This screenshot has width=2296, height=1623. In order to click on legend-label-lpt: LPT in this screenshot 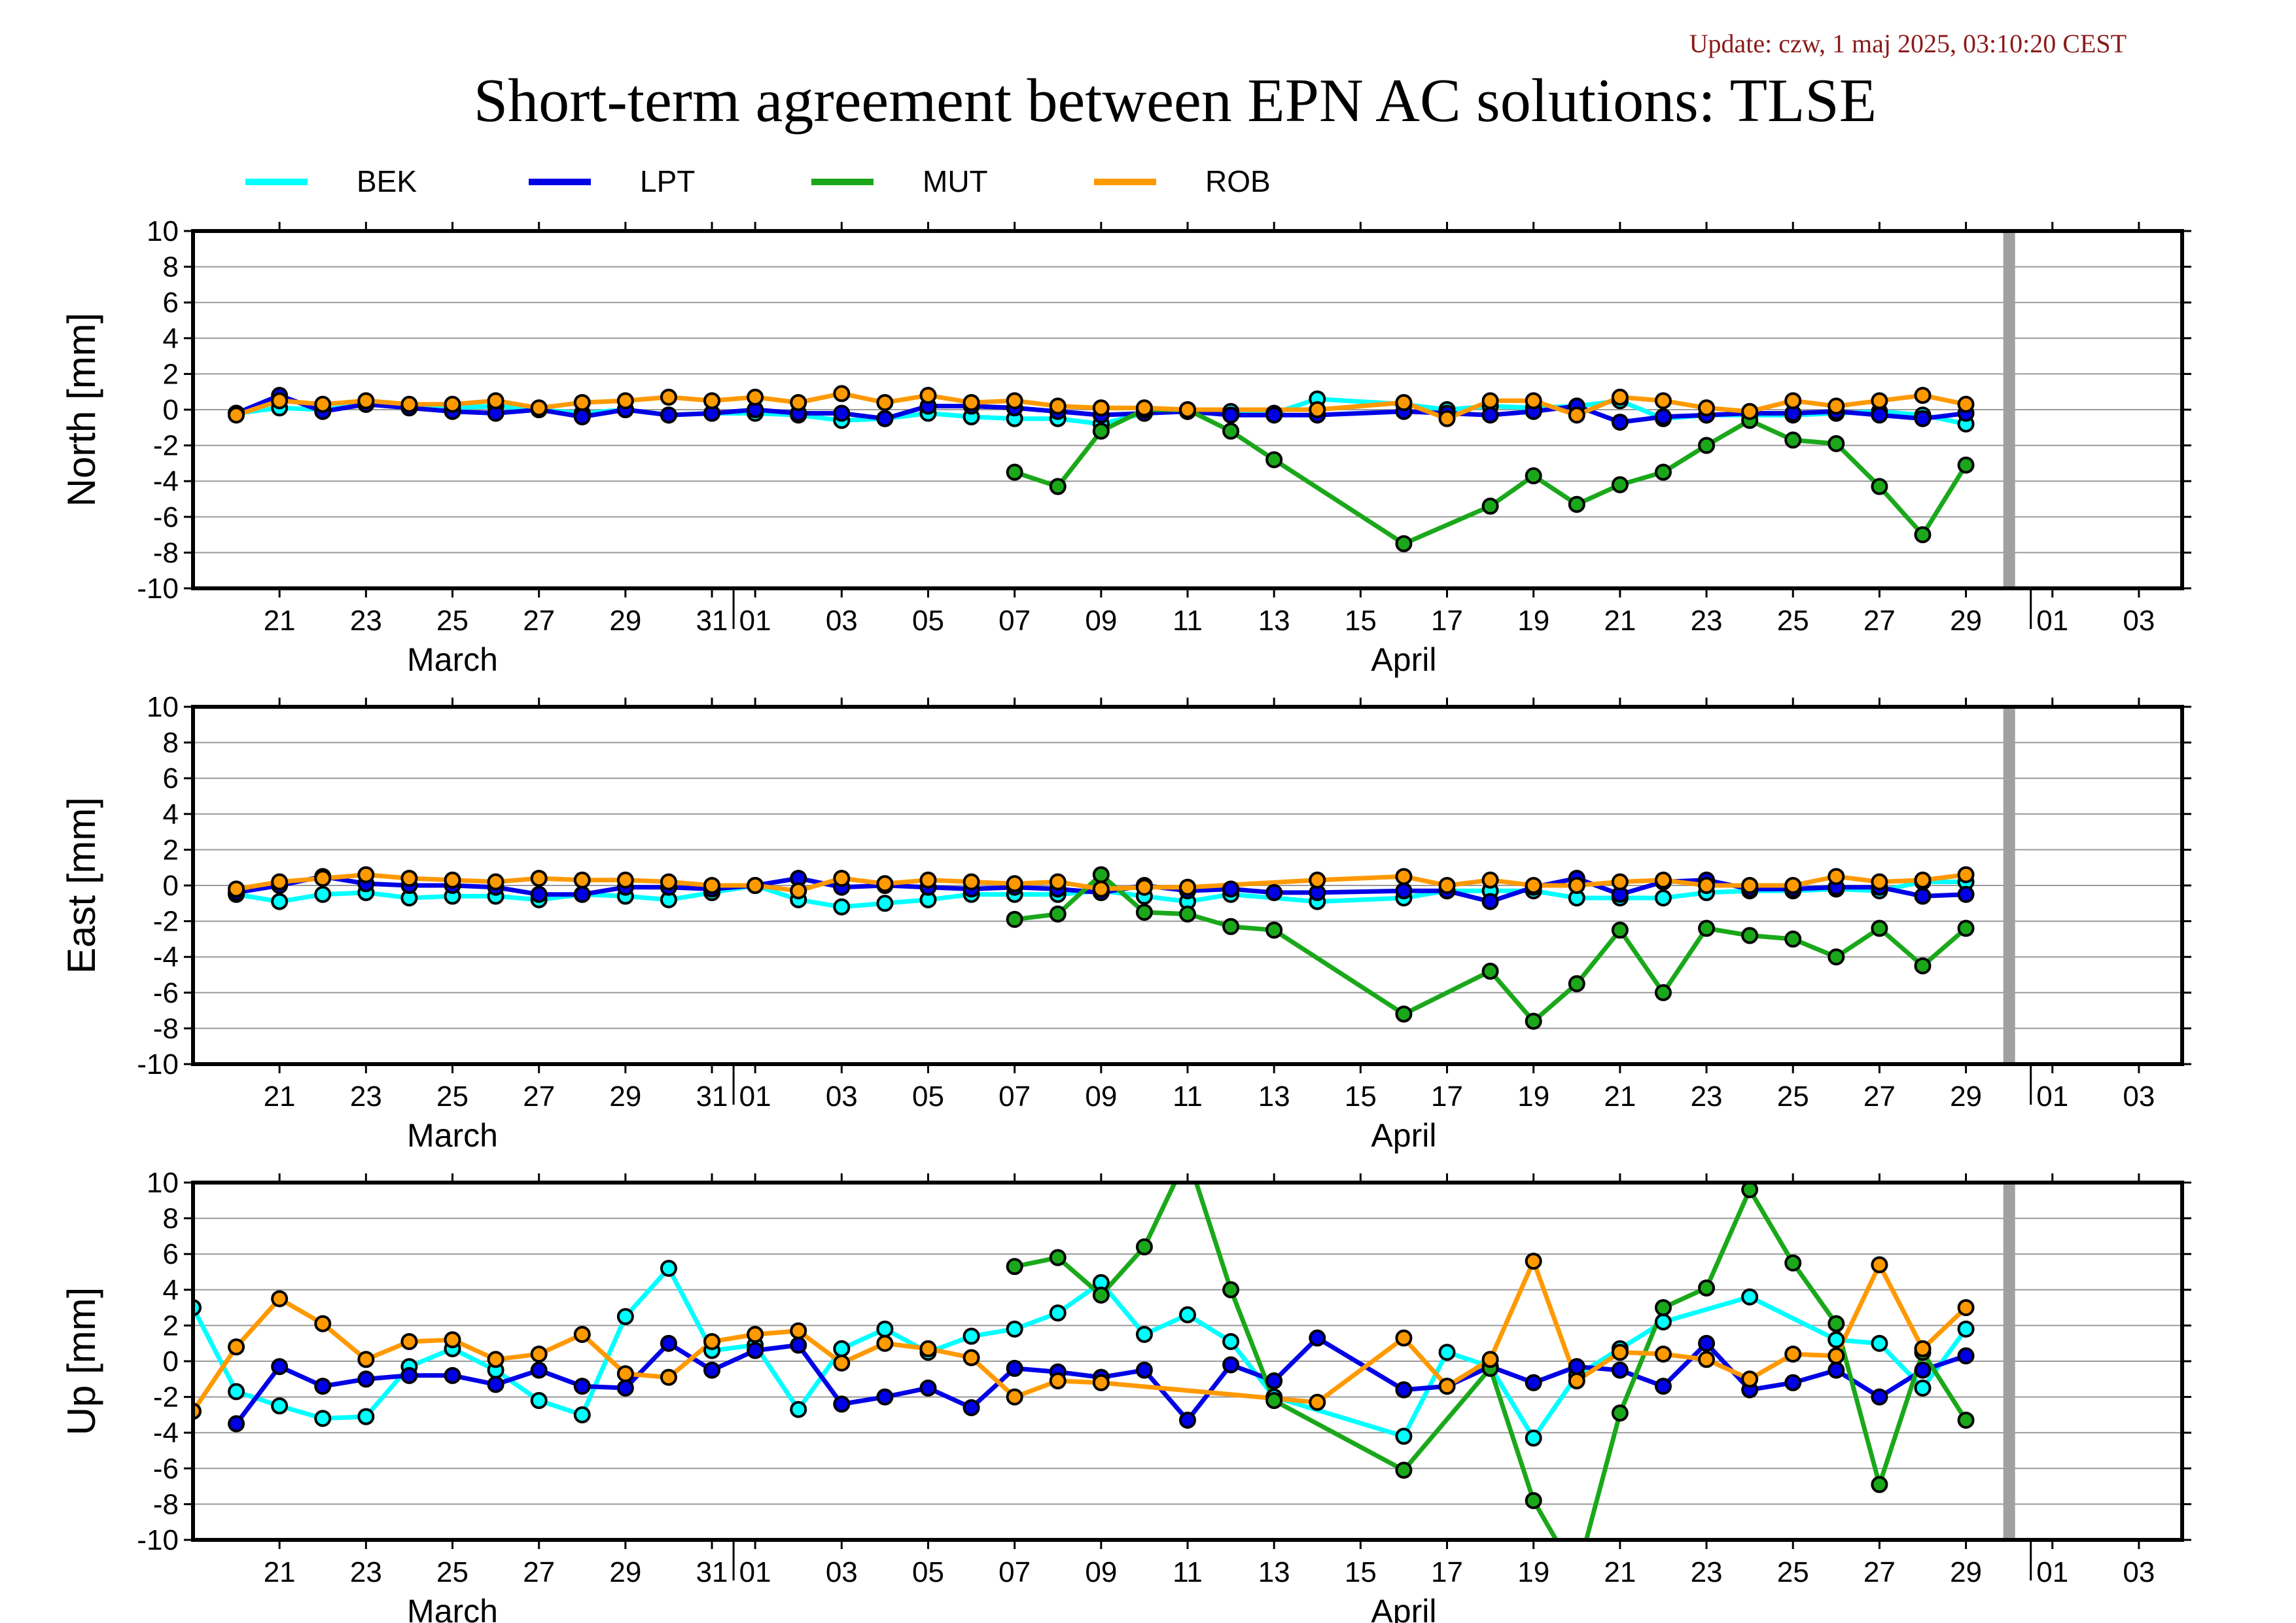, I will do `click(667, 181)`.